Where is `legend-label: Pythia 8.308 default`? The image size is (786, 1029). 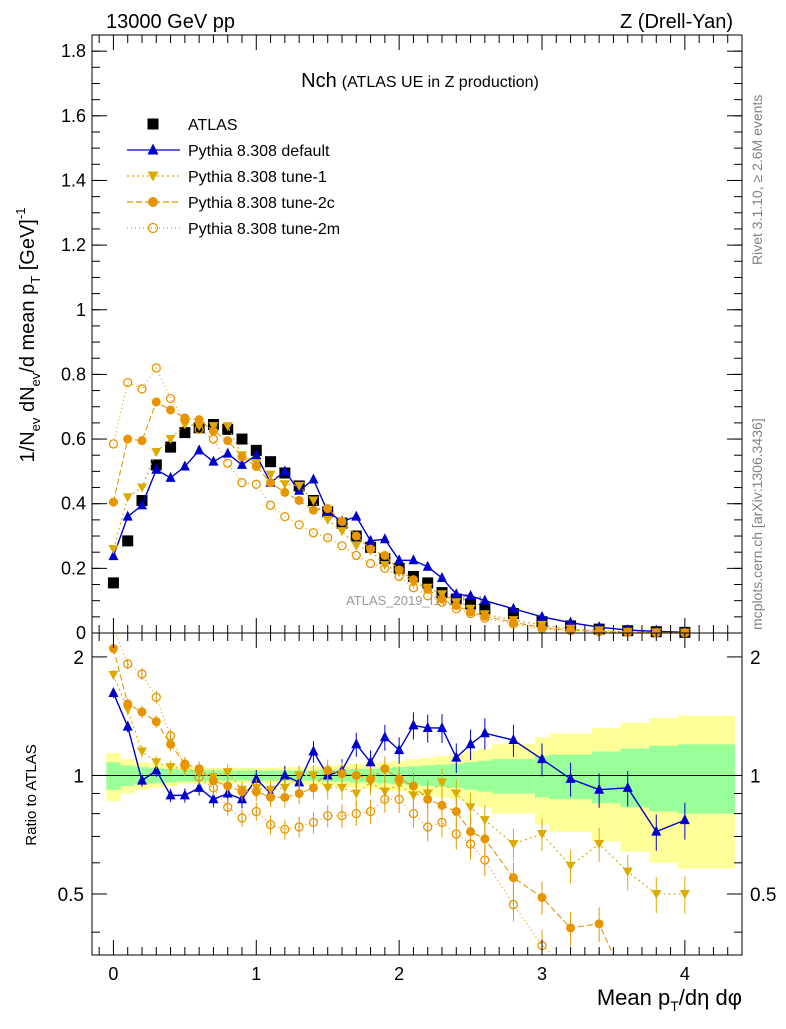 legend-label: Pythia 8.308 default is located at coordinates (259, 151).